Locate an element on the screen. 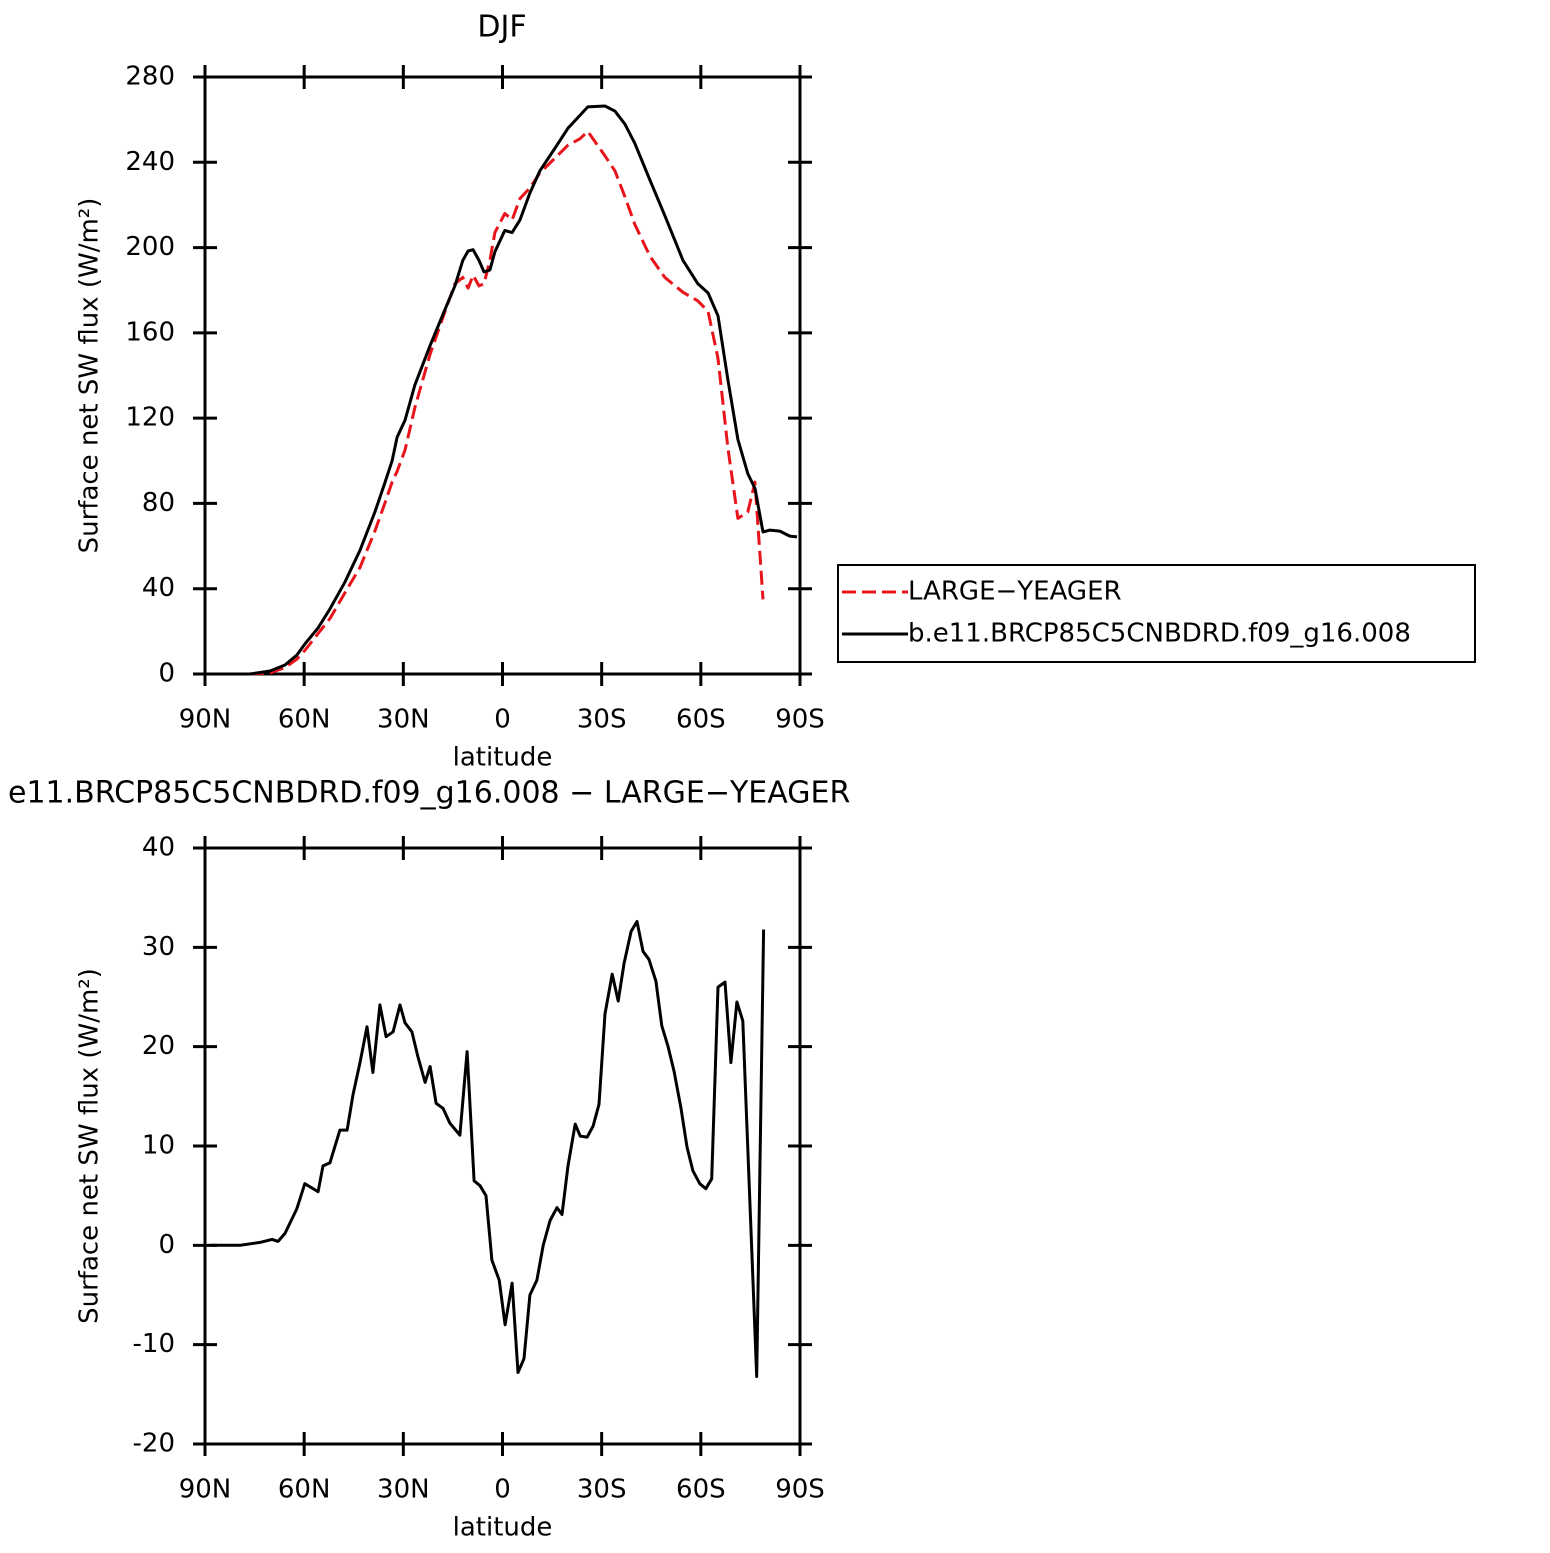 The width and height of the screenshot is (1550, 1553). legend-label: b.e11.BRCP85C5CNBDRD.f09_g16.008 is located at coordinates (1159, 634).